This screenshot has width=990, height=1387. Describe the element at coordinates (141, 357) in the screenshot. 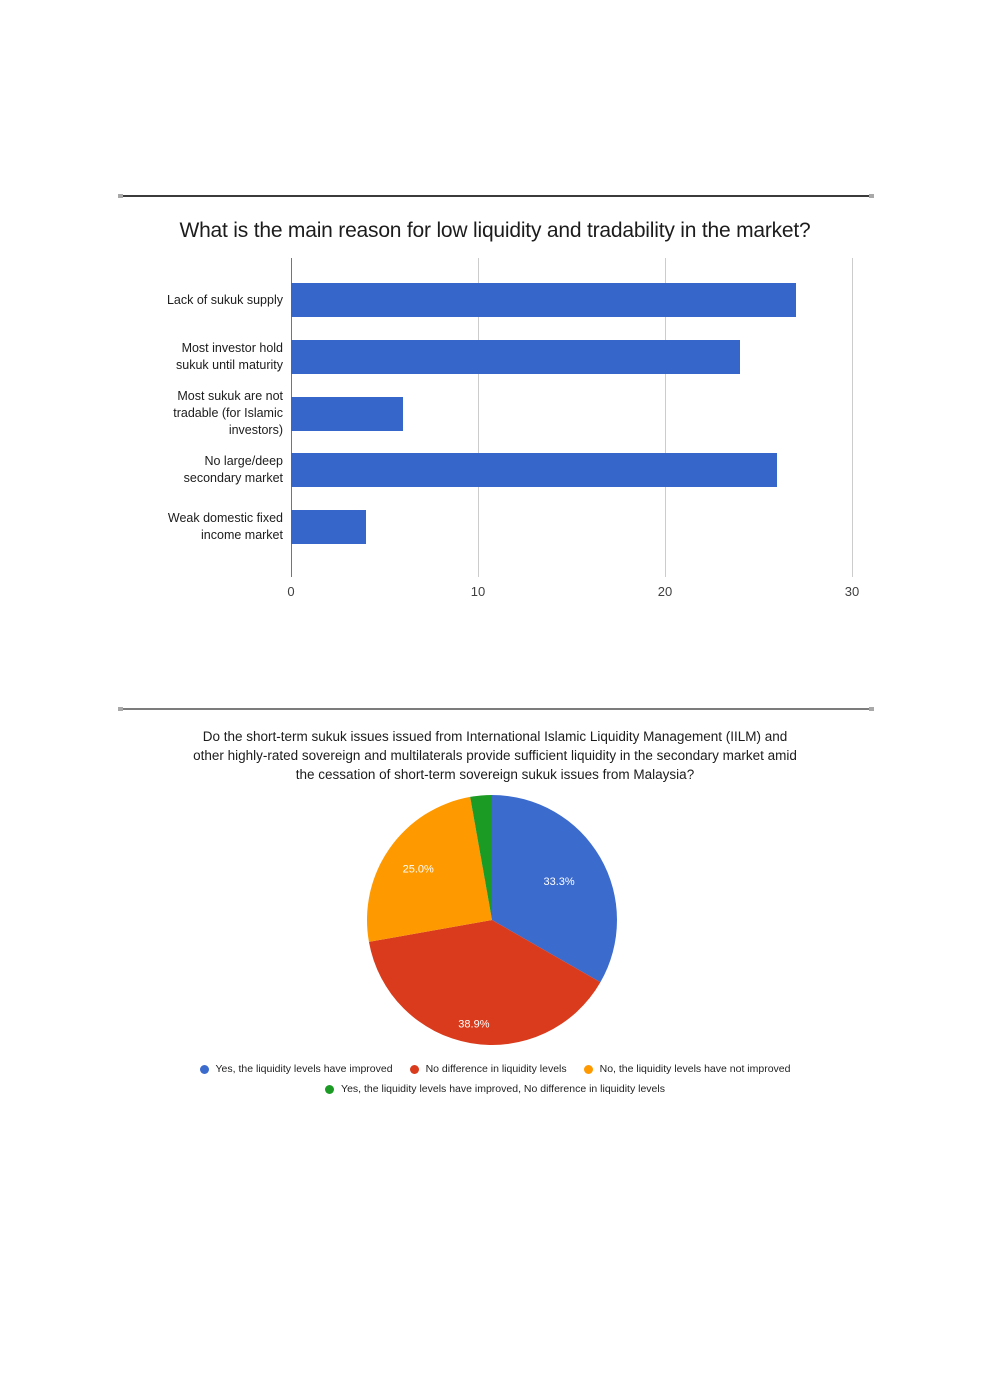

I see `bar-category-label: Most investor hold sukuk until maturity` at that location.